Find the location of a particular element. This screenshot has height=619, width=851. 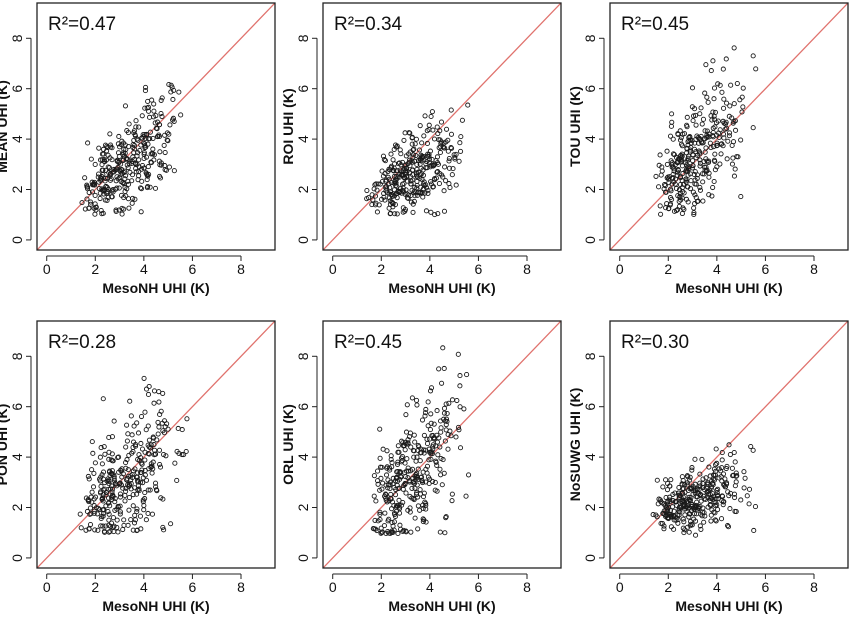

x-tick-label: 8 is located at coordinates (814, 269).